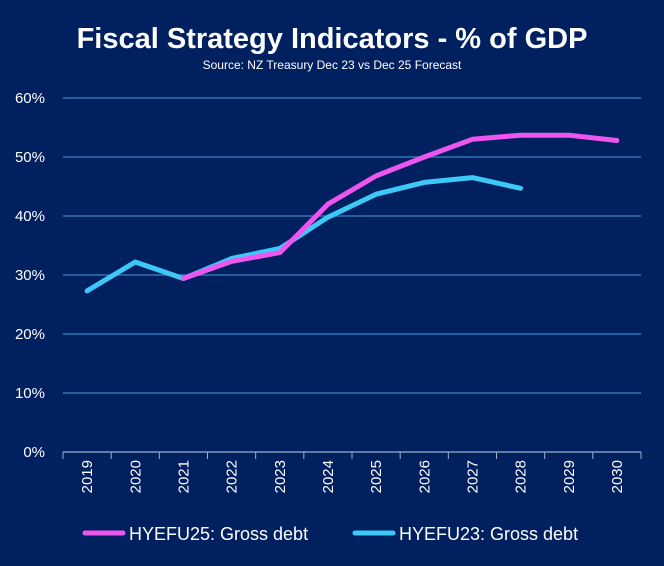  Describe the element at coordinates (328, 476) in the screenshot. I see `x-tick-label: 2024` at that location.